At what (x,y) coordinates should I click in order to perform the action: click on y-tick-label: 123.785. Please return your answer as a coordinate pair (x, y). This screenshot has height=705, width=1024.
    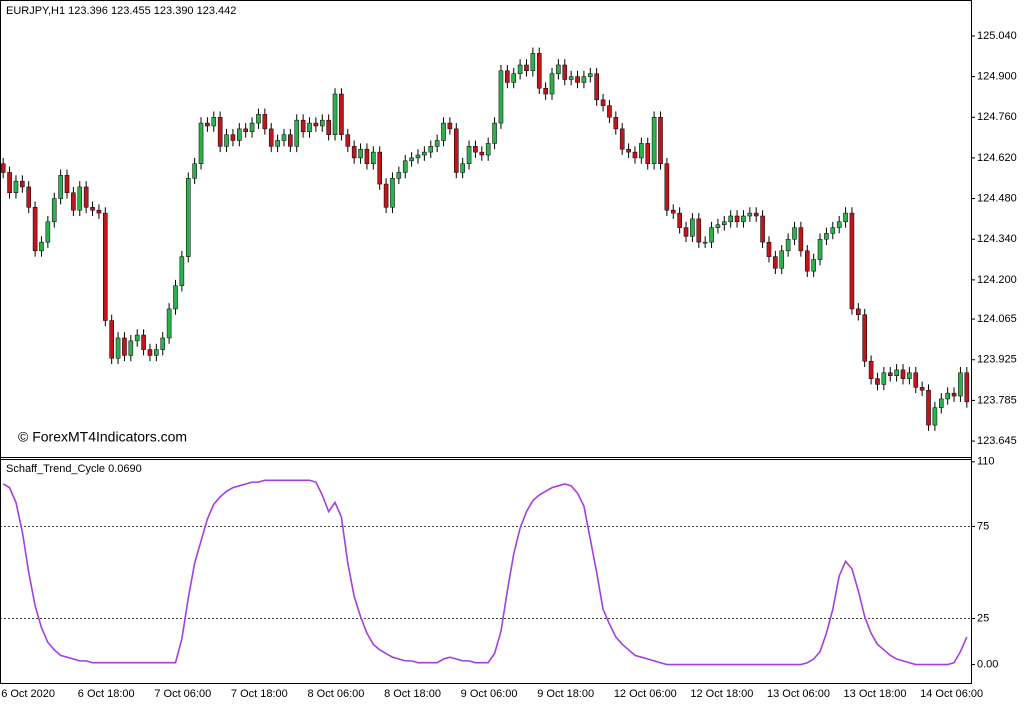
    Looking at the image, I should click on (997, 400).